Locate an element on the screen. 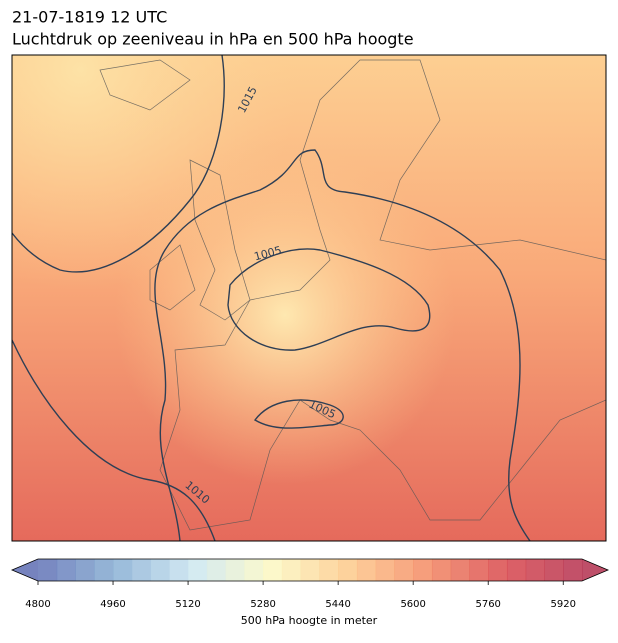 This screenshot has height=643, width=618. colorbar-extend-low is located at coordinates (25, 570).